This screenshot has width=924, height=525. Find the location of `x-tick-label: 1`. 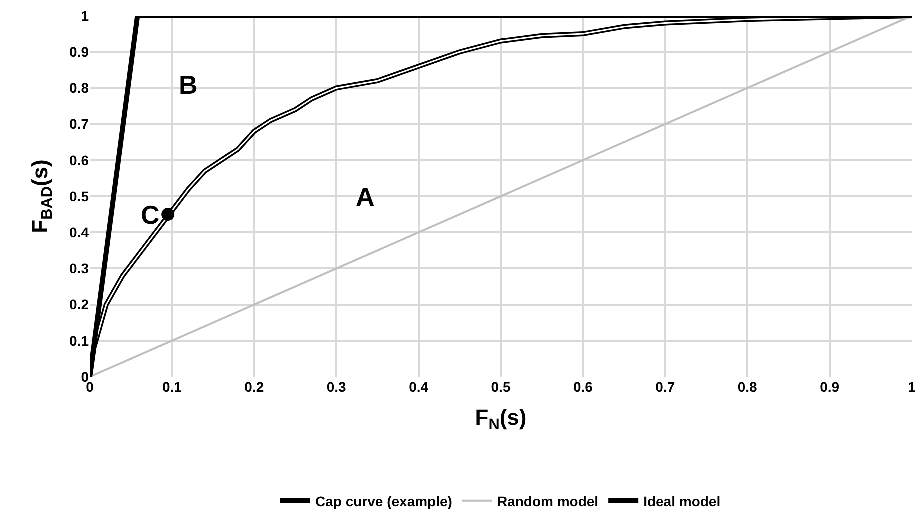

x-tick-label: 1 is located at coordinates (912, 387).